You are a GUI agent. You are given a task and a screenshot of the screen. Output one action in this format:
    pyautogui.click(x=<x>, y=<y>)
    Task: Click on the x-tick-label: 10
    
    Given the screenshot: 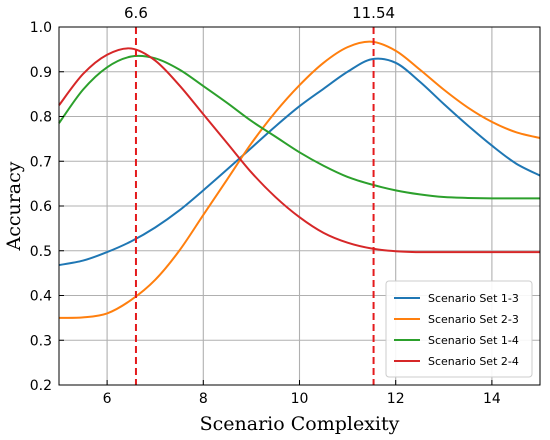 What is the action you would take?
    pyautogui.click(x=300, y=399)
    